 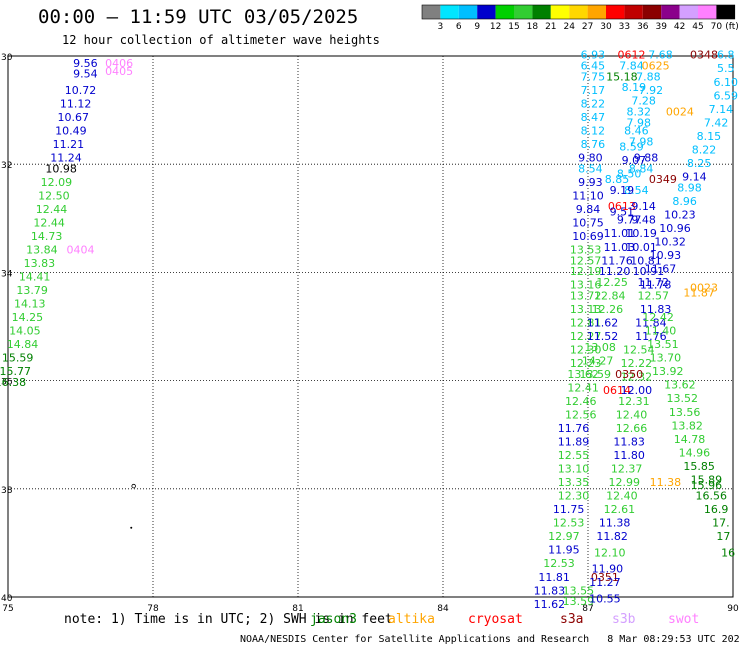 I want to click on wave-height-label: 12.46, so click(x=581, y=401).